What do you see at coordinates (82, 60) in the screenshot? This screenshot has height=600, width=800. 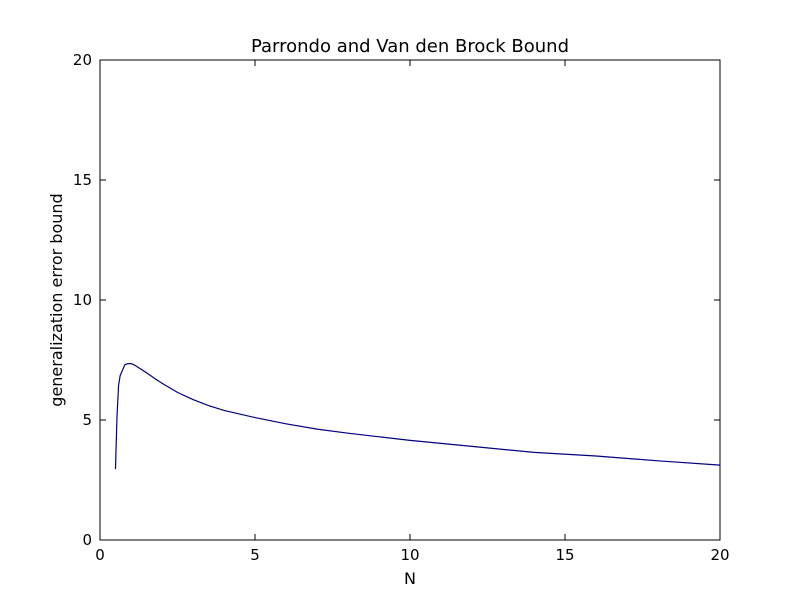 I see `y-tick-label: 20` at bounding box center [82, 60].